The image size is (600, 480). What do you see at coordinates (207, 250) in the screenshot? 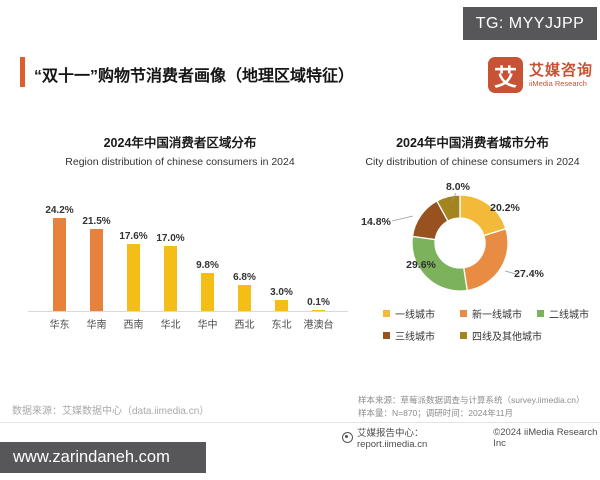
I see `bar-column: 9.8%` at bounding box center [207, 250].